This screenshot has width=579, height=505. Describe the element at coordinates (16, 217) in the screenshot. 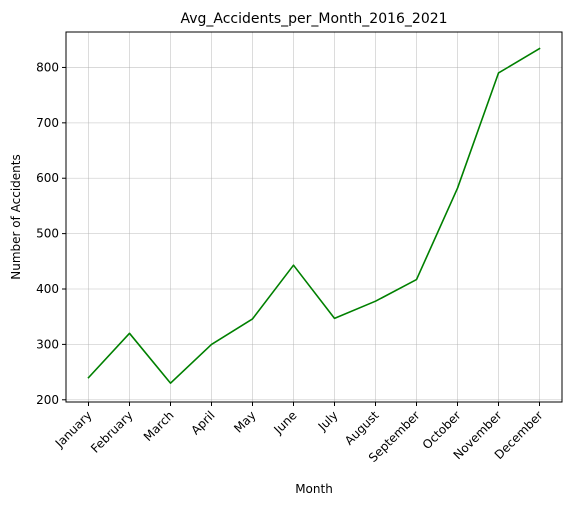

I see `y-axis-label: Number of Accidents` at that location.